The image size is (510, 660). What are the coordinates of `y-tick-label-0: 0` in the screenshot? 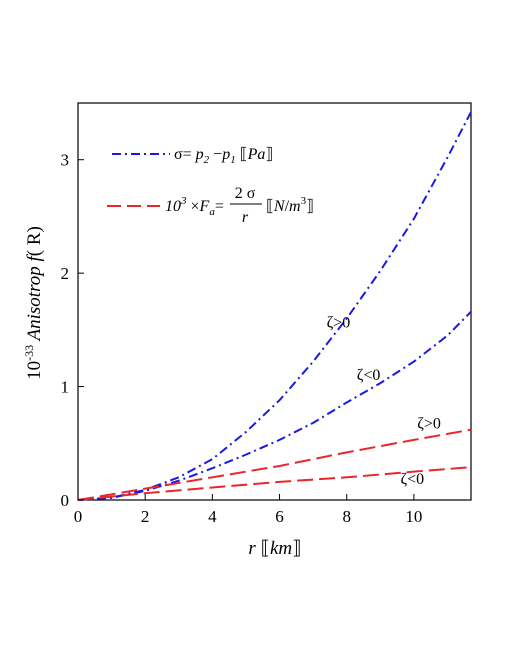 It's located at (65, 500).